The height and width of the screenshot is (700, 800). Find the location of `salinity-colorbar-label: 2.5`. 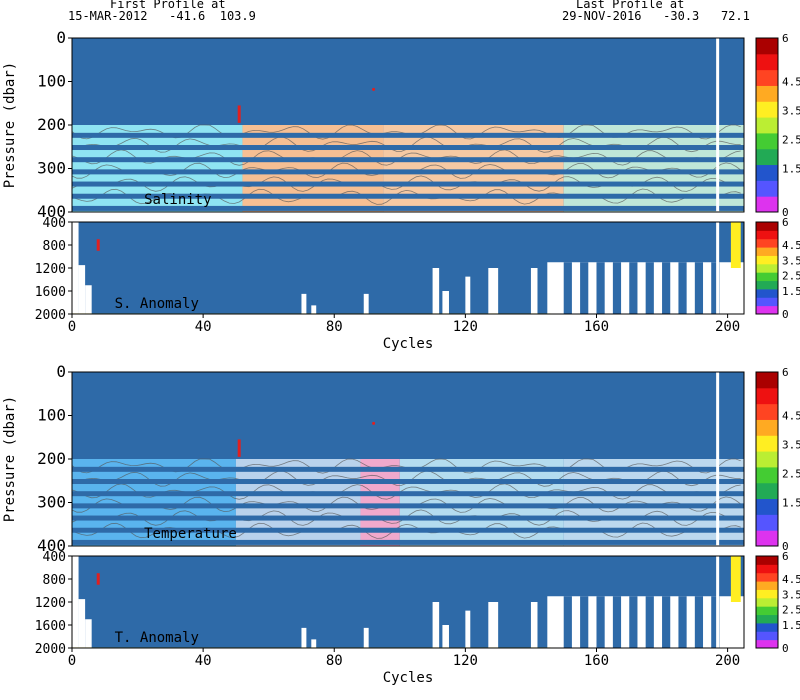

salinity-colorbar-label: 2.5 is located at coordinates (791, 140).